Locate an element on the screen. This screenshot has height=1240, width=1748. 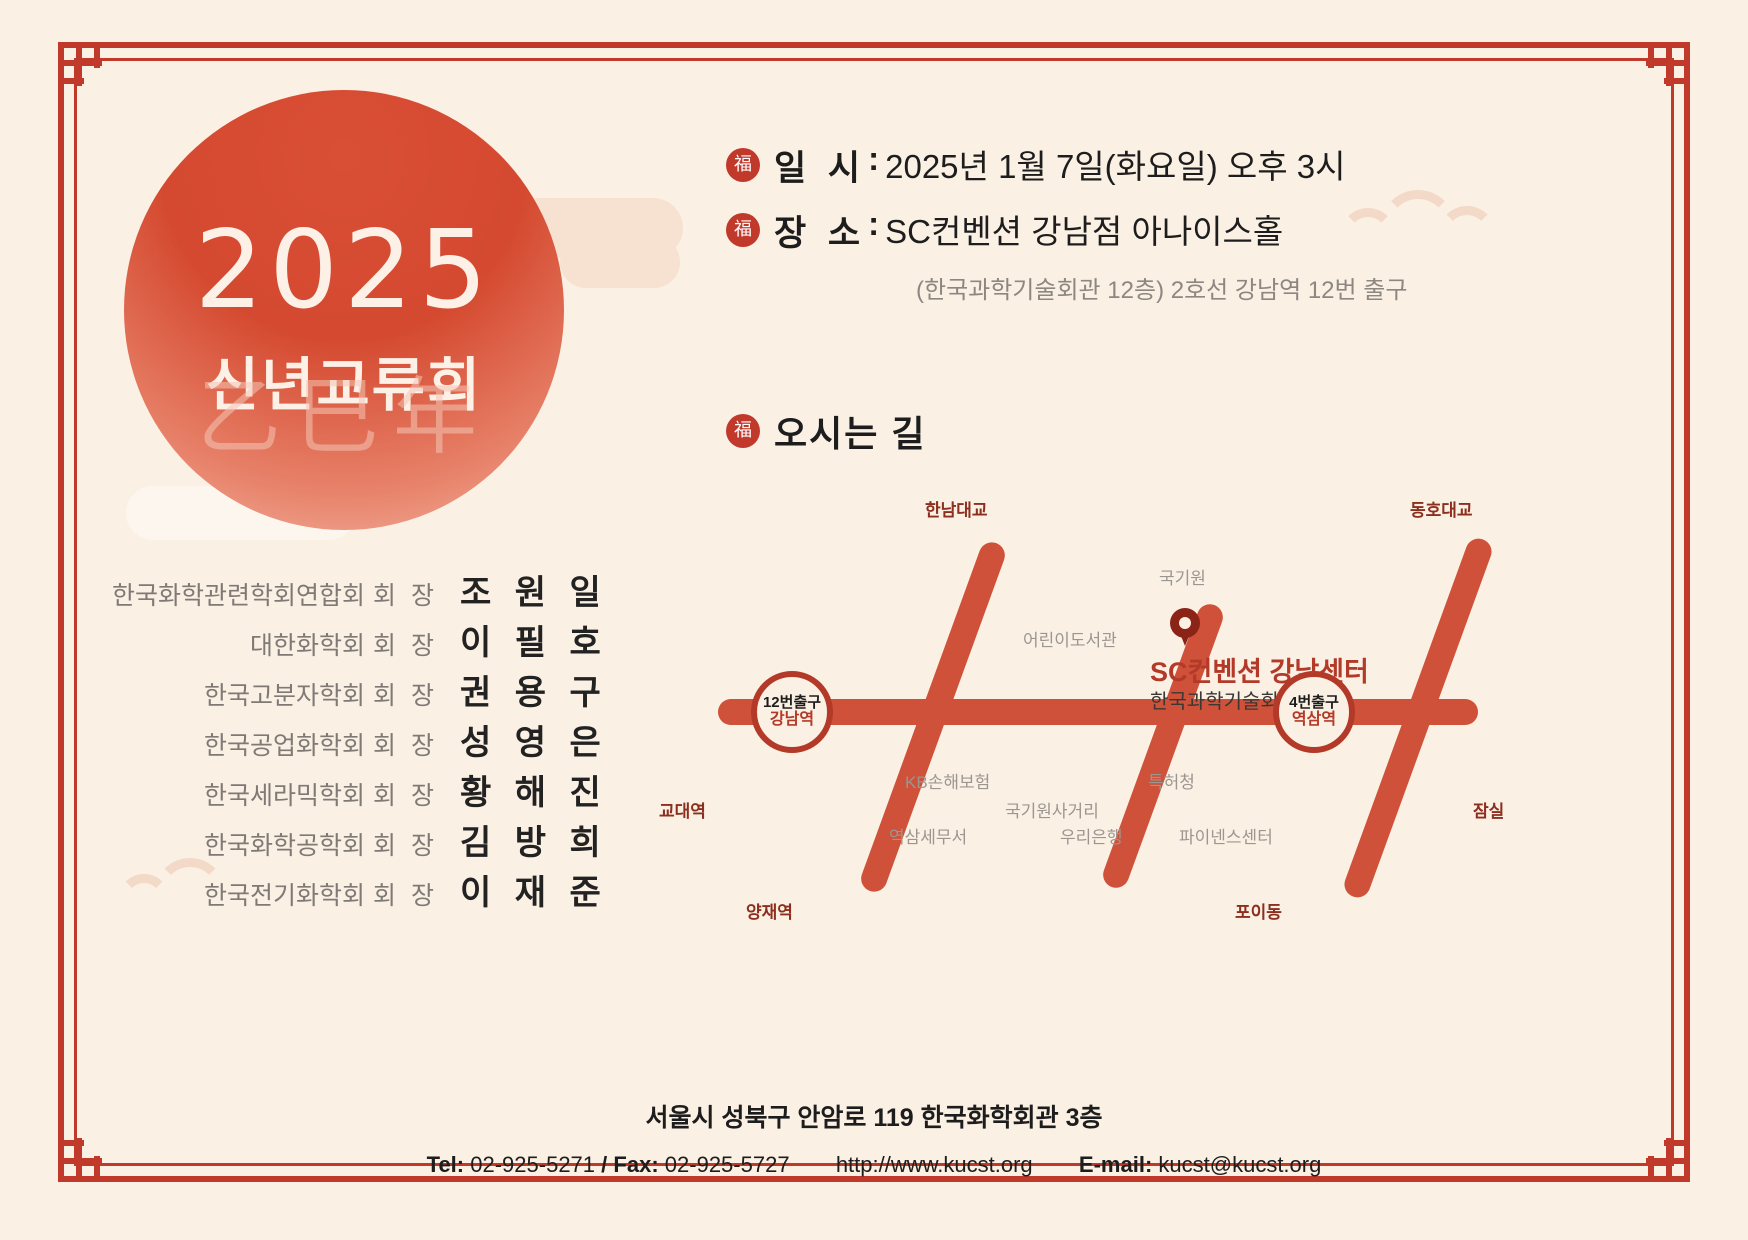
org-name: 한국화학공학회 is located at coordinates (285, 846).